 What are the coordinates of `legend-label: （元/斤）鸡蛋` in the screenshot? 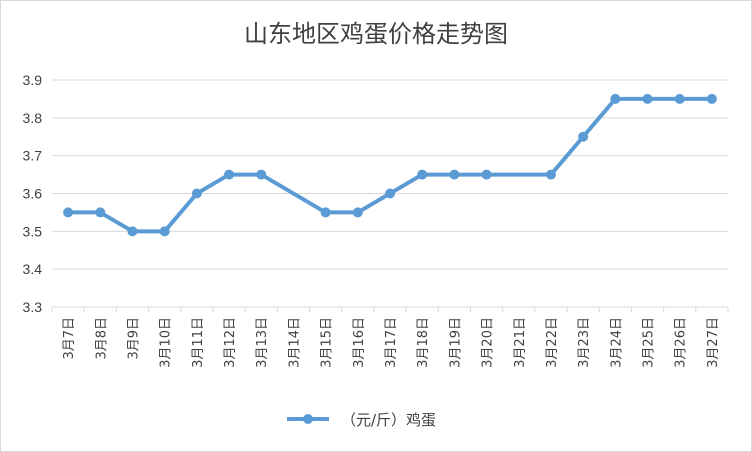 It's located at (388, 420).